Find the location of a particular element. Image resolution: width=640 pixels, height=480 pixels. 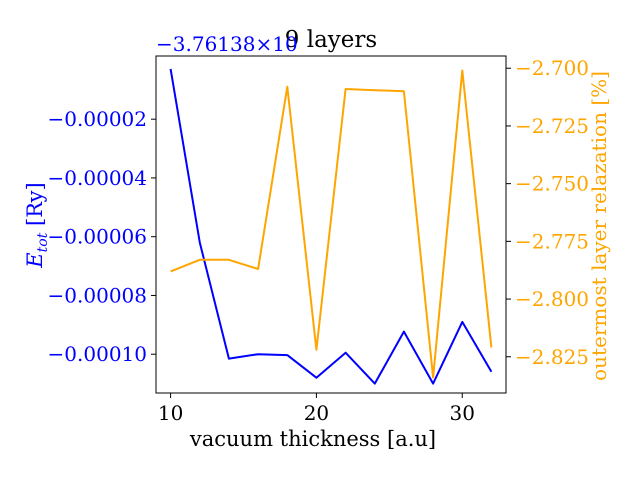

right-y-axis: −2.700 −2.725 −2.750 −2.775 −2.800 −2.825 is located at coordinates (547, 212).